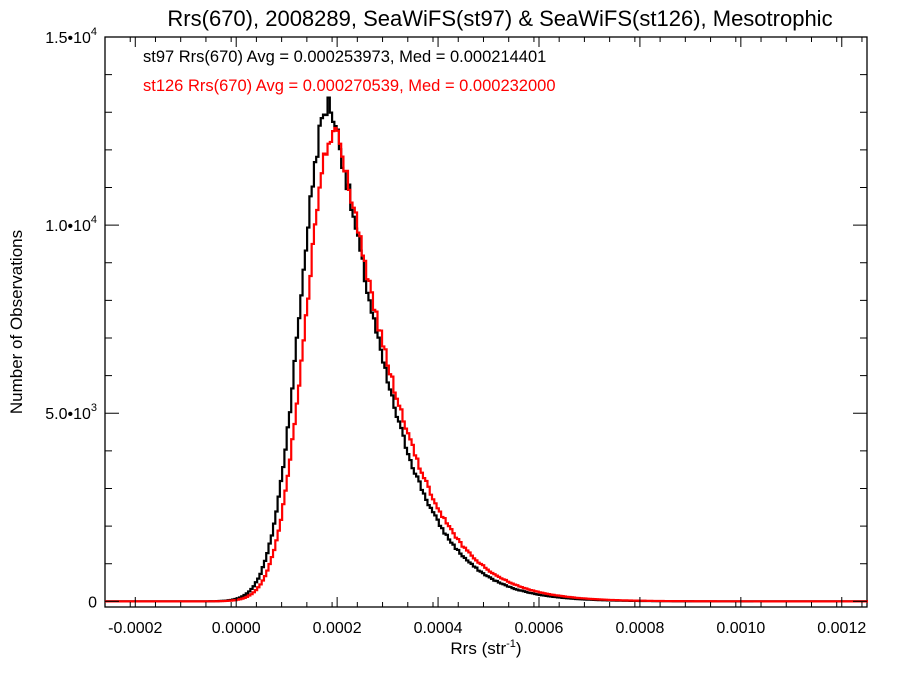 This screenshot has width=900, height=675. I want to click on y-tick-labels: 0 5.0•103 1.0•104 1.5•104, so click(71, 318).